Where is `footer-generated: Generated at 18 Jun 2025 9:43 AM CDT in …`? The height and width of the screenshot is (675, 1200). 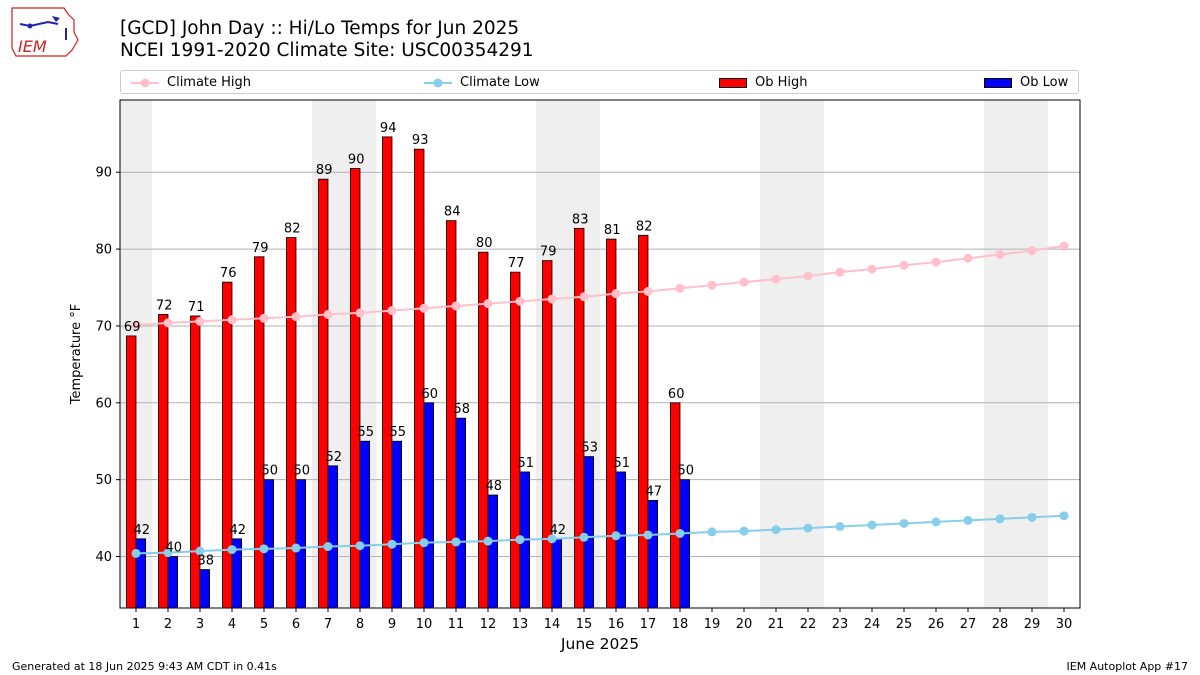
footer-generated: Generated at 18 Jun 2025 9:43 AM CDT in … is located at coordinates (144, 666).